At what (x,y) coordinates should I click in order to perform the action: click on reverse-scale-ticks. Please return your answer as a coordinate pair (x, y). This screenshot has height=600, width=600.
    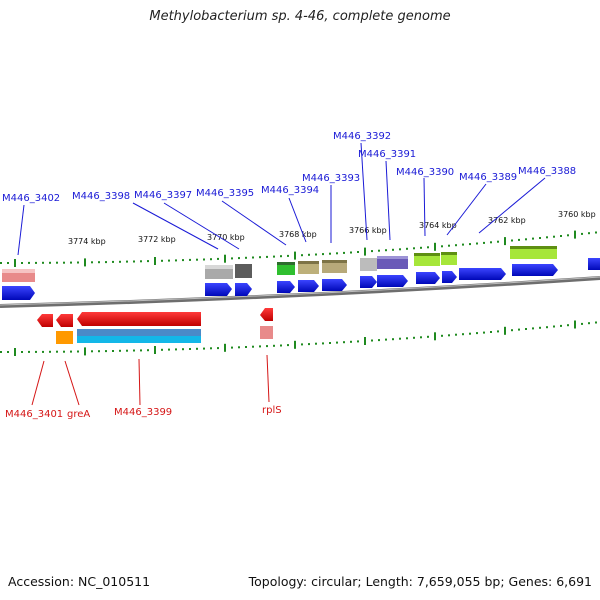
    Looking at the image, I should click on (298, 338).